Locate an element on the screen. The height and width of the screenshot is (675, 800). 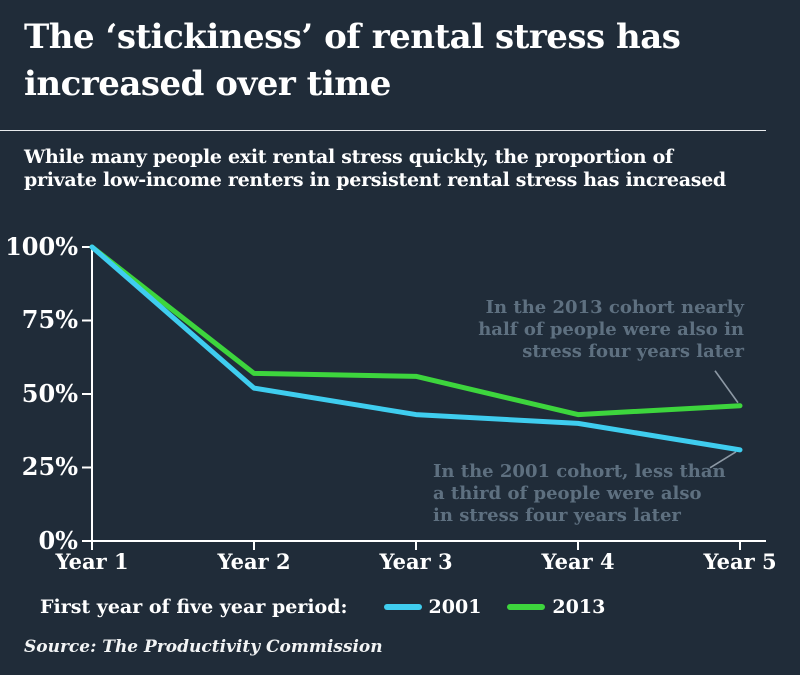
legend-swatch-2013 is located at coordinates (526, 607).